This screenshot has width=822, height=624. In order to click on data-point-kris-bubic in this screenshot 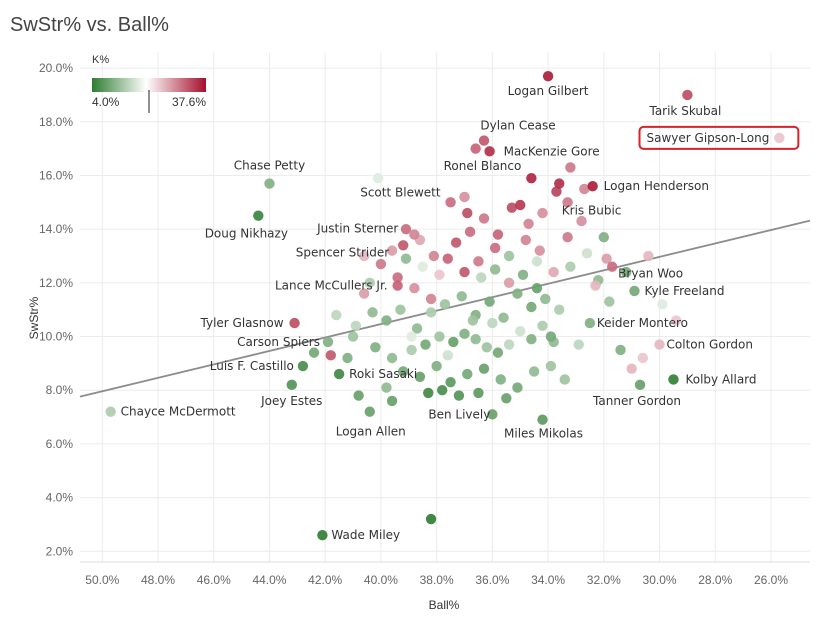, I will do `click(567, 202)`.